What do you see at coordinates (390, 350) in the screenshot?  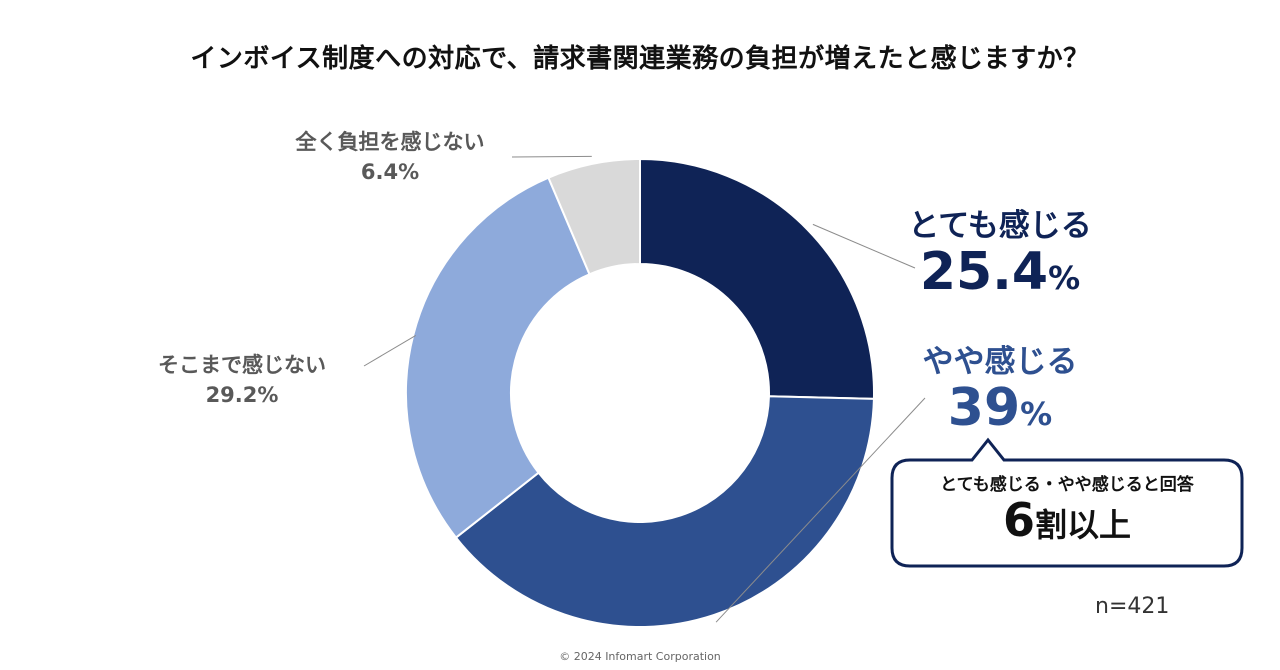 I see `leader-not-so-much` at bounding box center [390, 350].